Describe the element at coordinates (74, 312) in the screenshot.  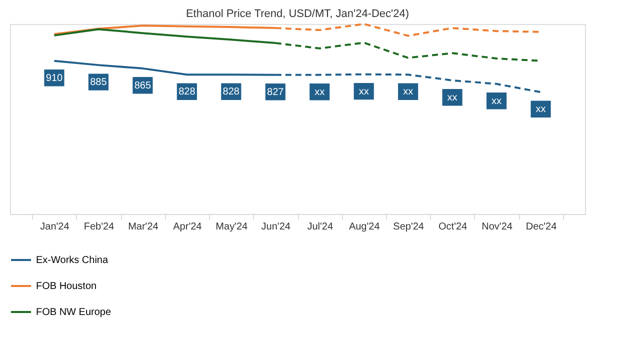
I see `legend-label: FOB NW Europe` at that location.